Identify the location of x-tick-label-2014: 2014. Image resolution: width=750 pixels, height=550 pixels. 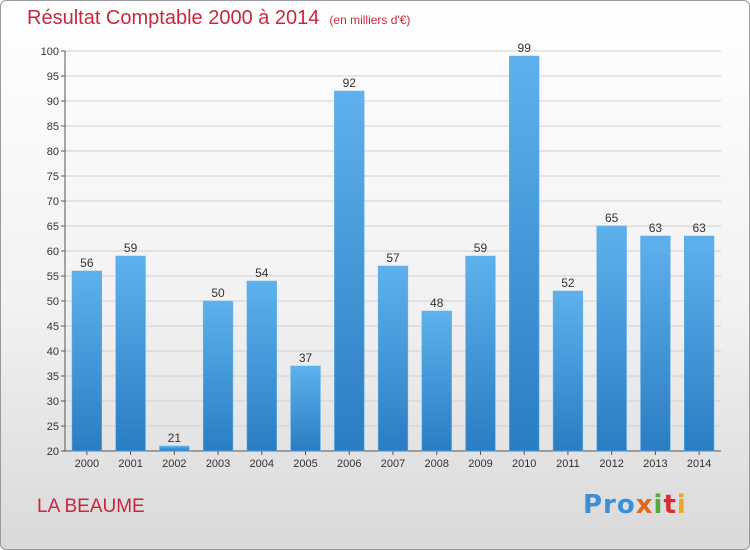
(699, 464).